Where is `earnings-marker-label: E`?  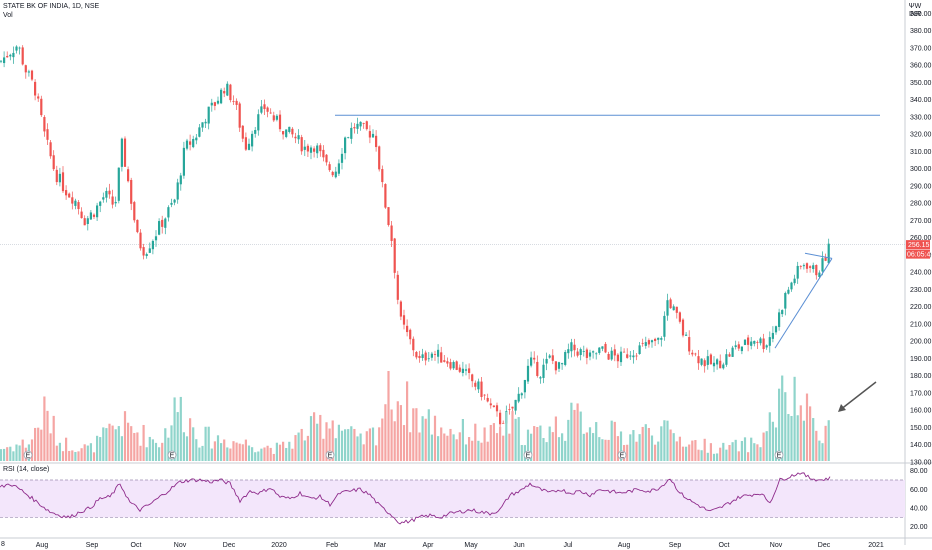
earnings-marker-label: E is located at coordinates (528, 456).